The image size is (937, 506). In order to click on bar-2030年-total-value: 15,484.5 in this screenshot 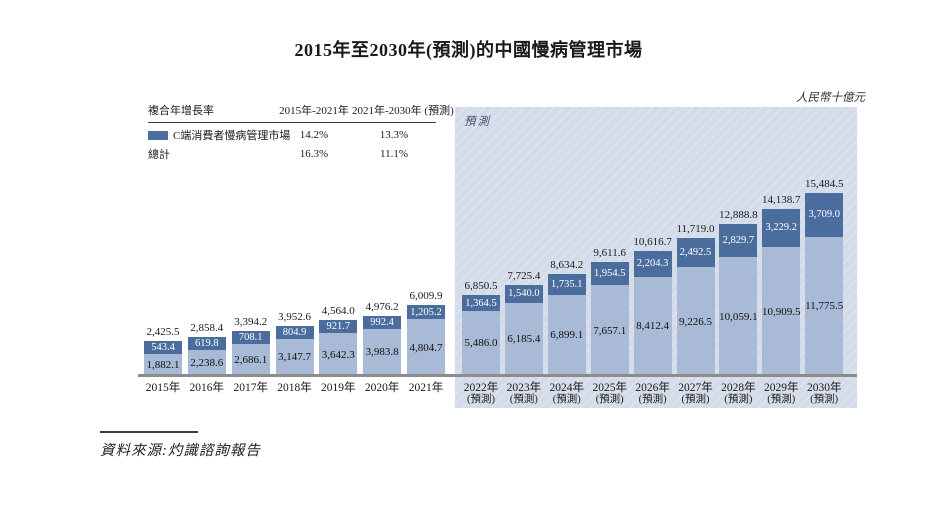, I will do `click(824, 184)`.